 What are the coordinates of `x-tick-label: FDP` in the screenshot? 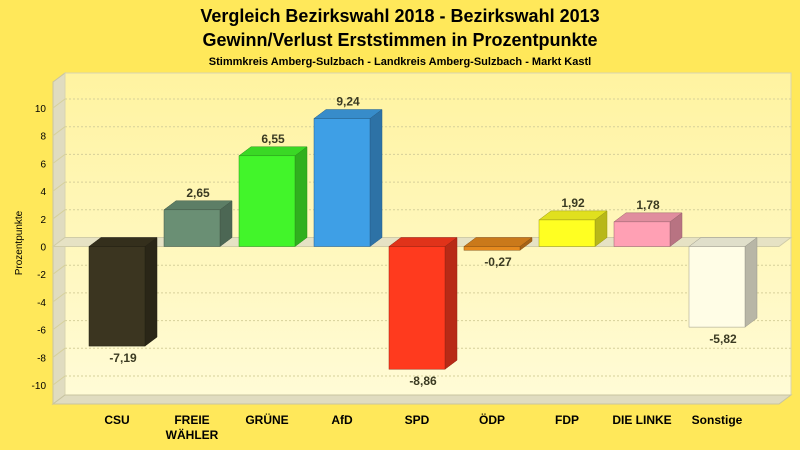 It's located at (567, 420).